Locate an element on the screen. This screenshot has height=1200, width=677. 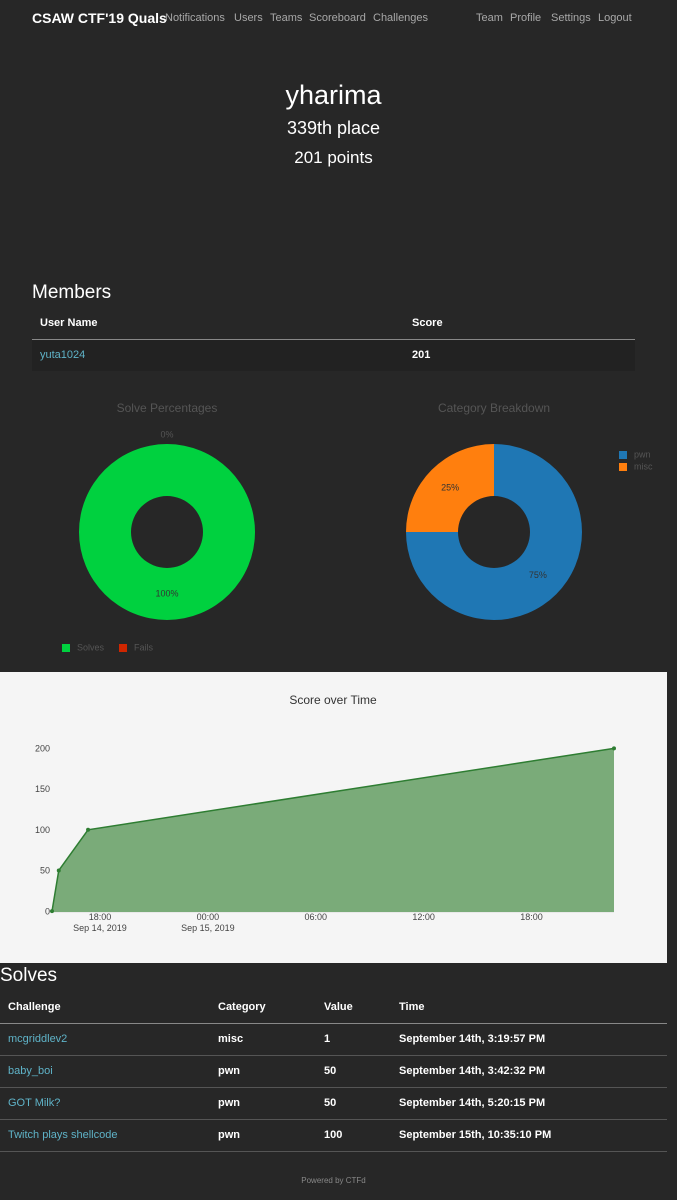
y-tick-label: 50 is located at coordinates (45, 871).